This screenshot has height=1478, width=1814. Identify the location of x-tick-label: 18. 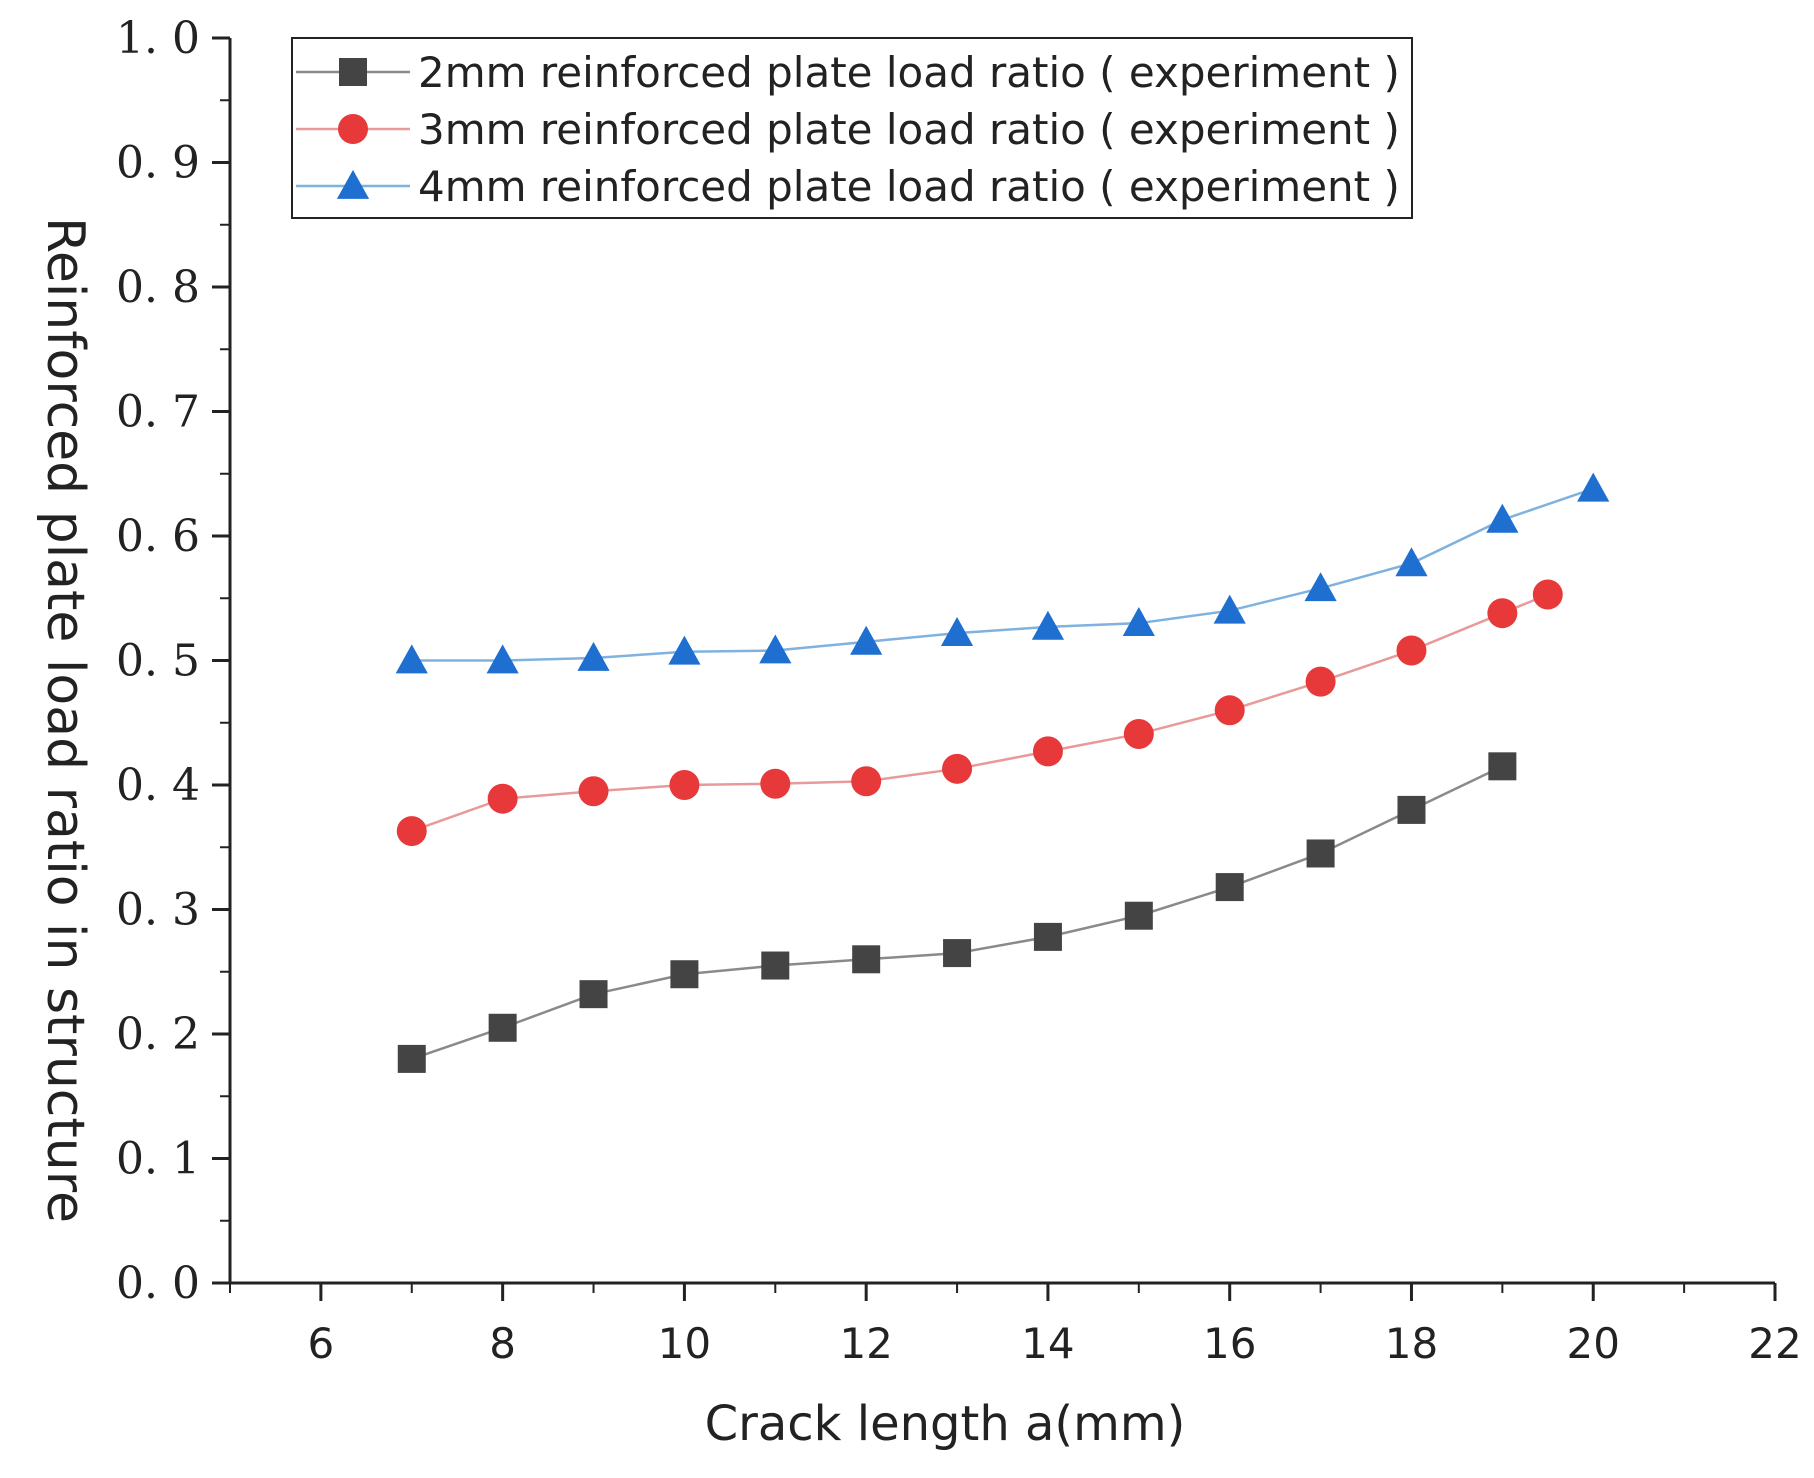
(1411, 1343).